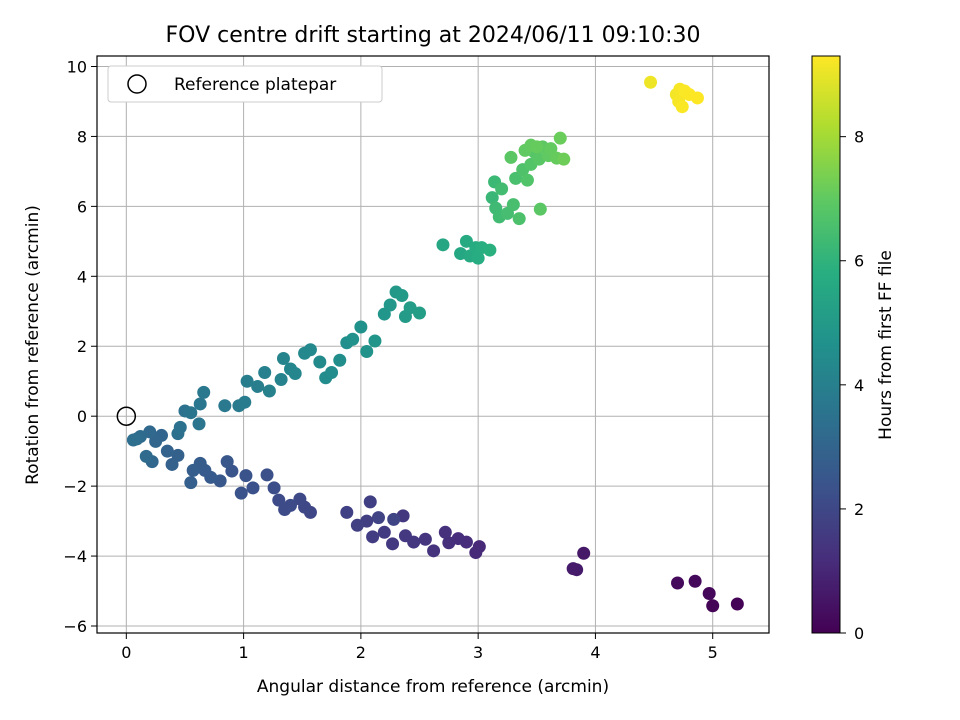  I want to click on legend-marker, so click(137, 84).